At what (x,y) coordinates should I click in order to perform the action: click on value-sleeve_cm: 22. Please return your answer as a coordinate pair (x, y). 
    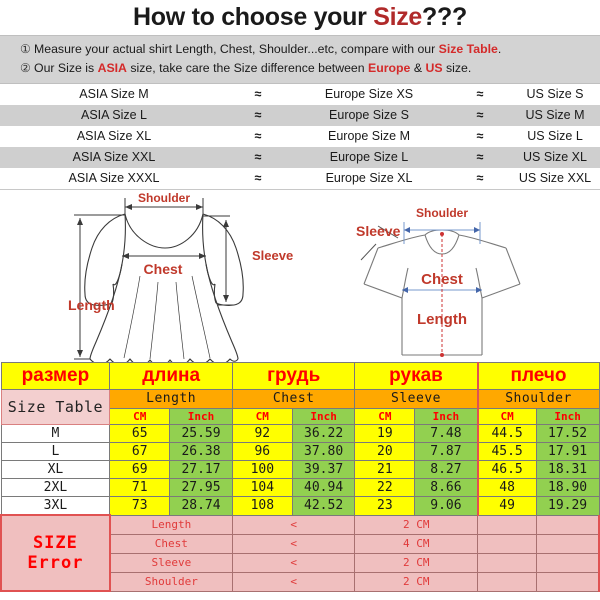
    Looking at the image, I should click on (385, 488).